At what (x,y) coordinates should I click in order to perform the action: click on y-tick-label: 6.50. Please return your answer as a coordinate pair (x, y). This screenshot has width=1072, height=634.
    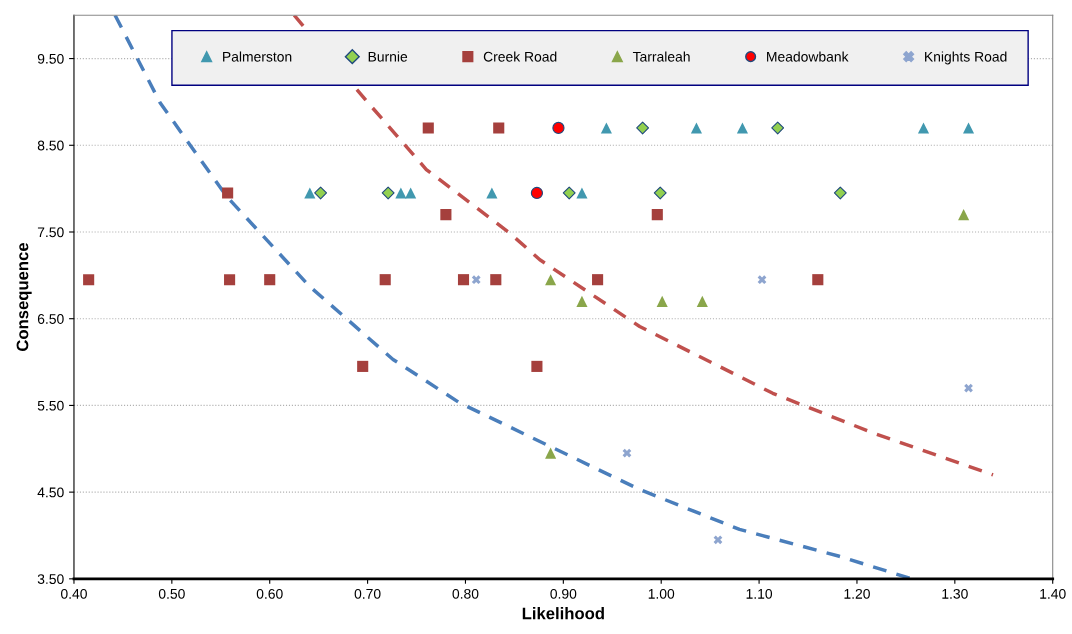
    Looking at the image, I should click on (50, 319).